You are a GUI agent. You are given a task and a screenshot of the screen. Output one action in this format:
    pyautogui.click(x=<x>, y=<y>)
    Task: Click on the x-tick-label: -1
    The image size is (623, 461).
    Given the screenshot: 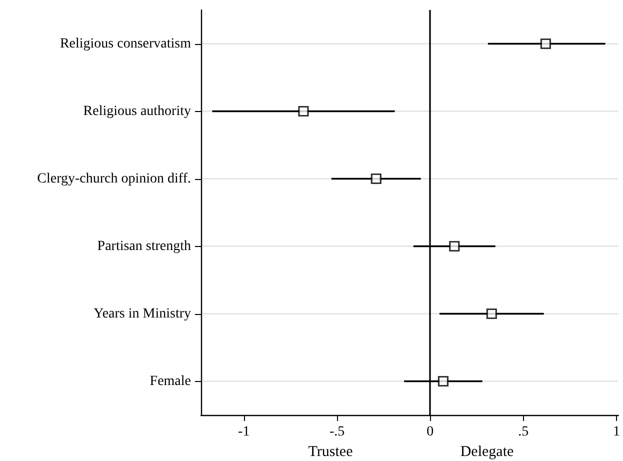 What is the action you would take?
    pyautogui.click(x=244, y=432)
    